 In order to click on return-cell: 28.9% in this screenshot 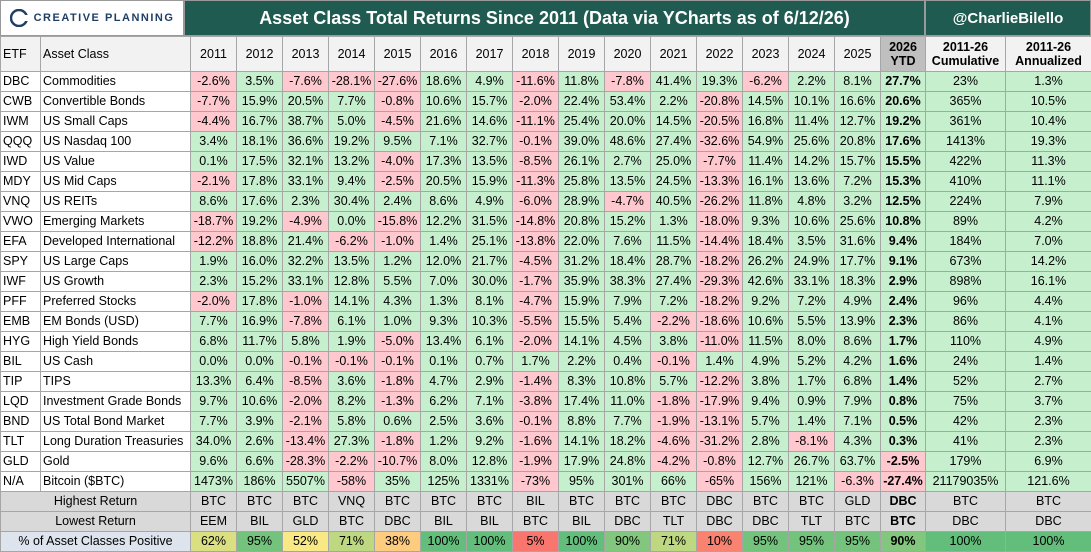, I will do `click(581, 201)`.